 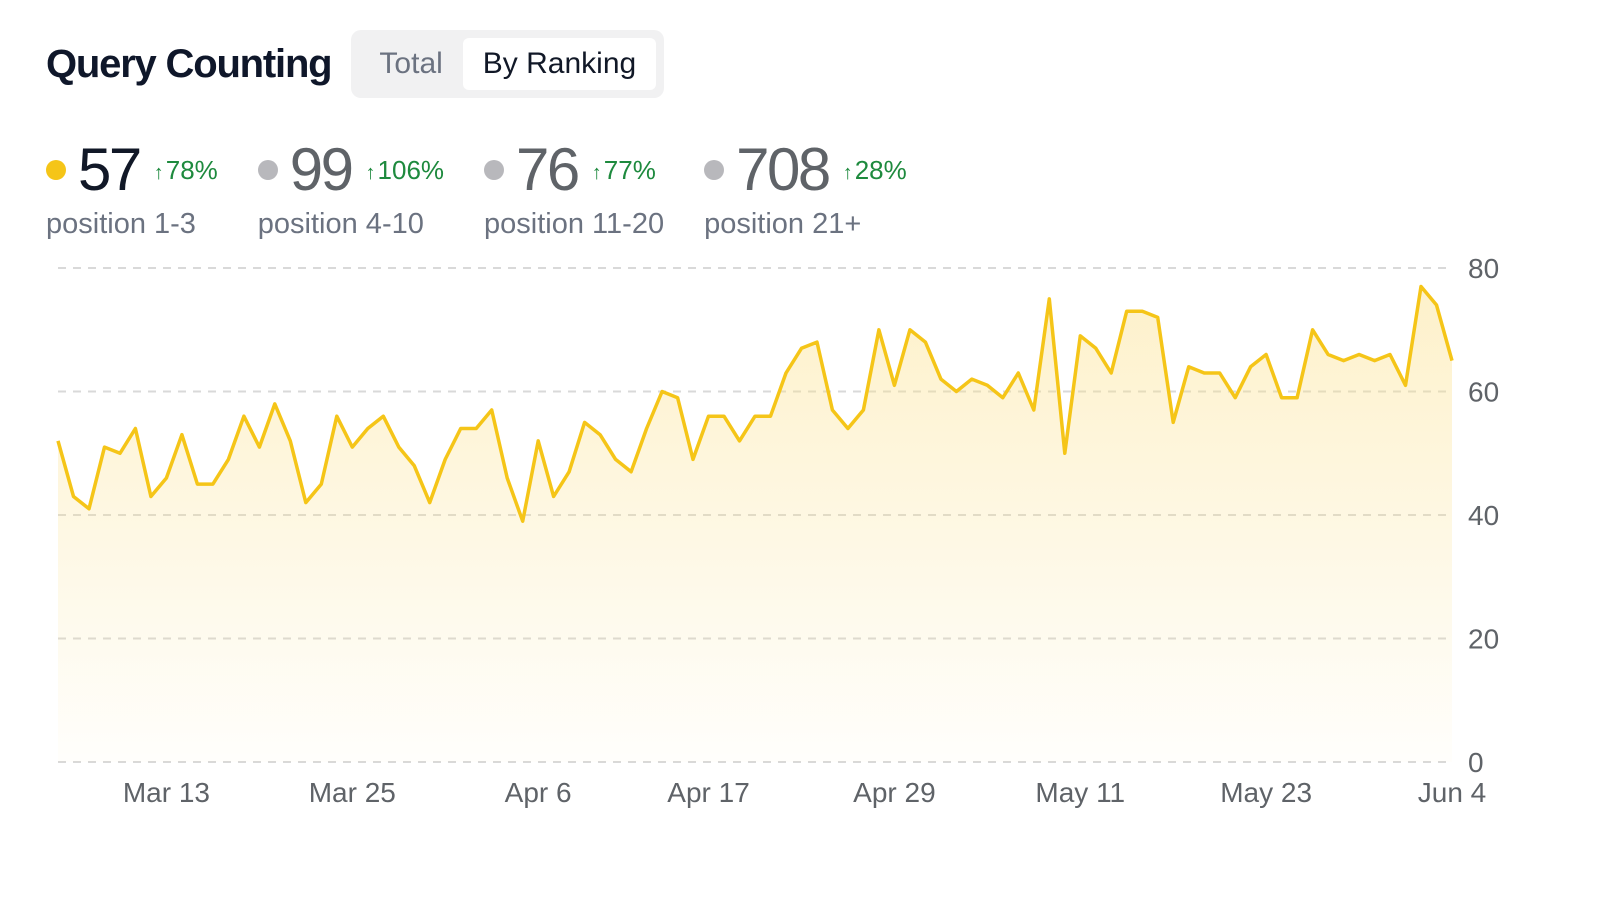 What do you see at coordinates (1483, 392) in the screenshot?
I see `y-tick-label: 60` at bounding box center [1483, 392].